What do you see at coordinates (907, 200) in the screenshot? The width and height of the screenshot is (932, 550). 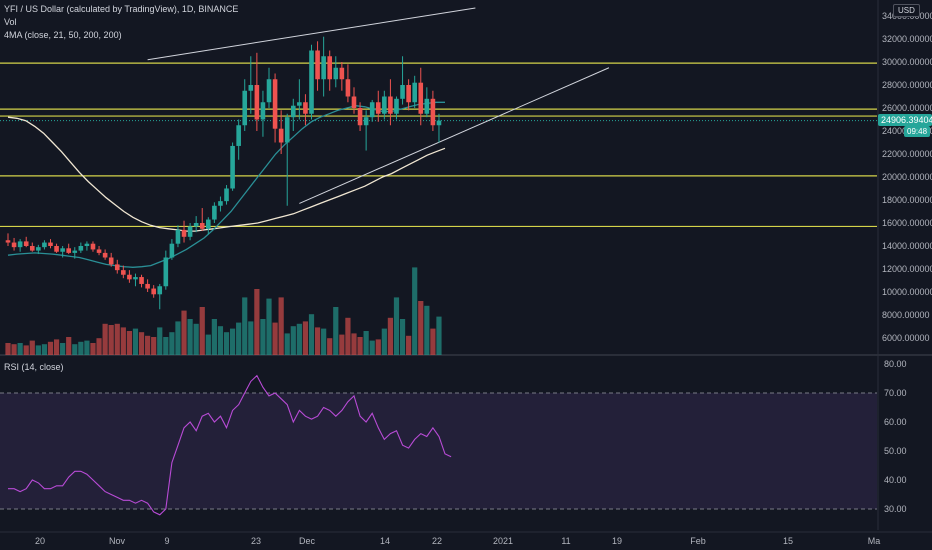 I see `price-axis-tick: 18000.00000` at bounding box center [907, 200].